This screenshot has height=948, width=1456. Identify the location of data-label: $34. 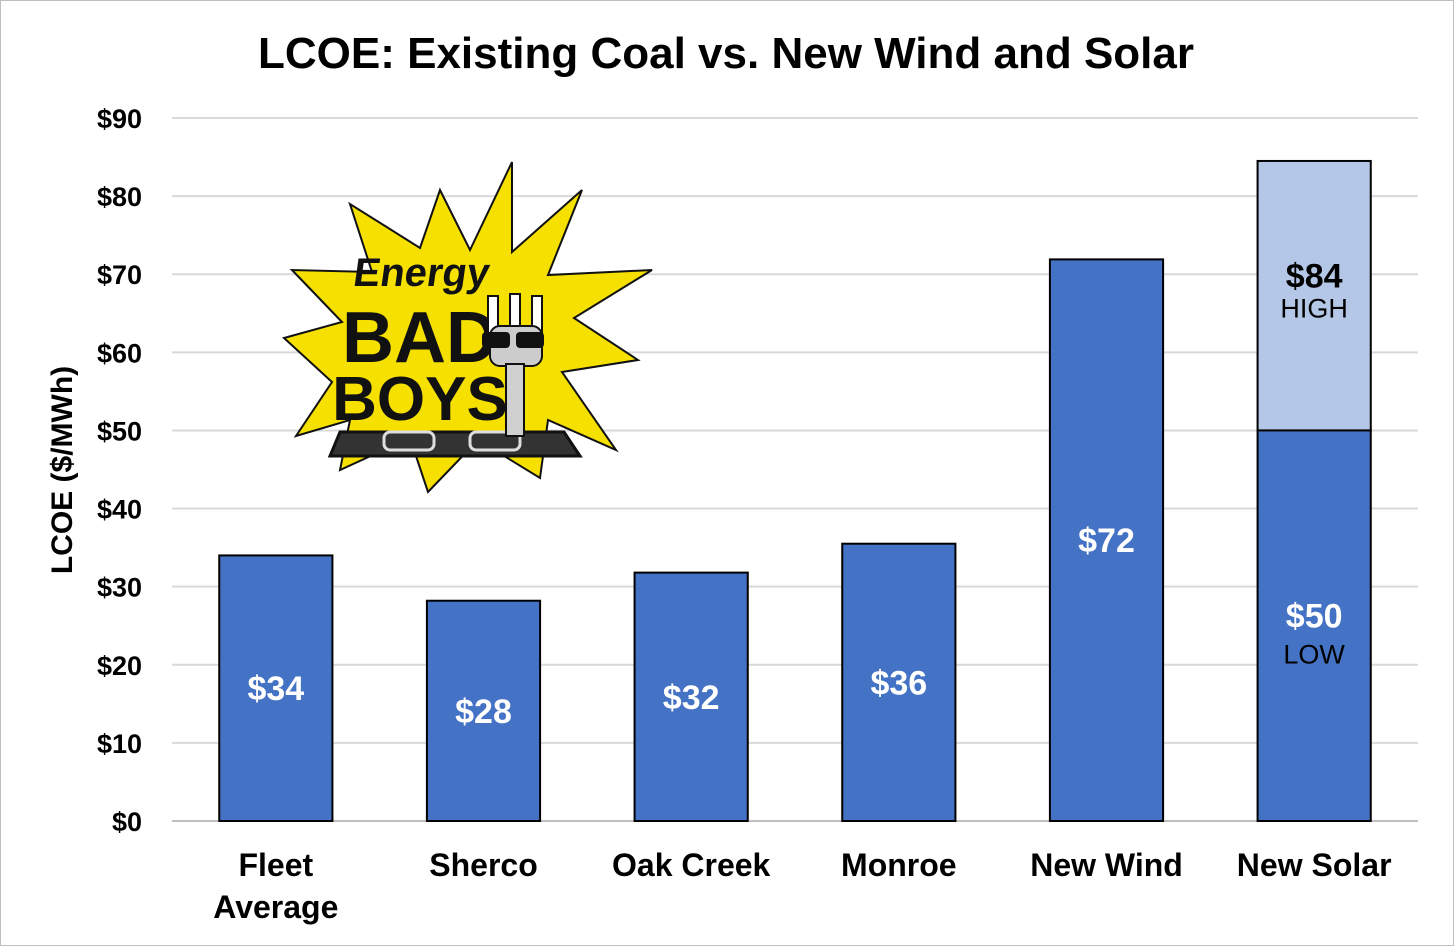
(275, 689).